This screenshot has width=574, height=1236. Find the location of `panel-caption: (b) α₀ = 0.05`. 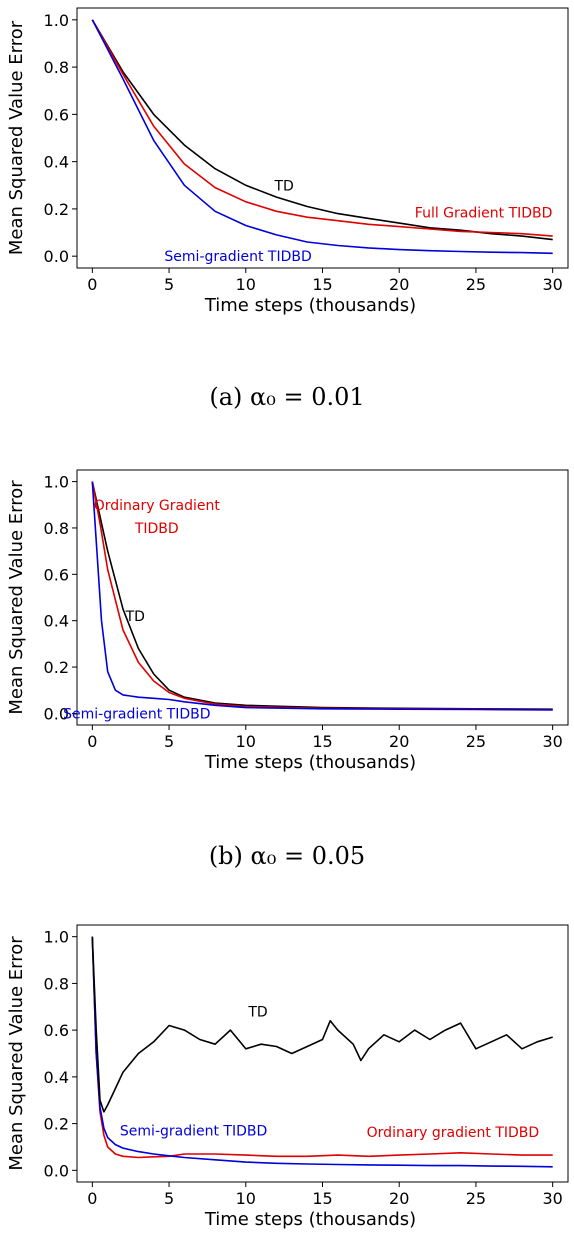

panel-caption: (b) α₀ = 0.05 is located at coordinates (287, 856).